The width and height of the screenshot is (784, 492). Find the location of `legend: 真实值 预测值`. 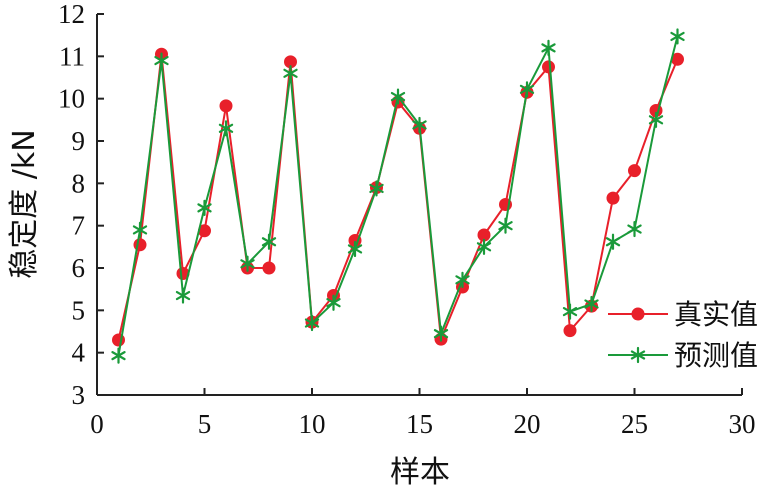

legend: 真实值 预测值 is located at coordinates (683, 335).